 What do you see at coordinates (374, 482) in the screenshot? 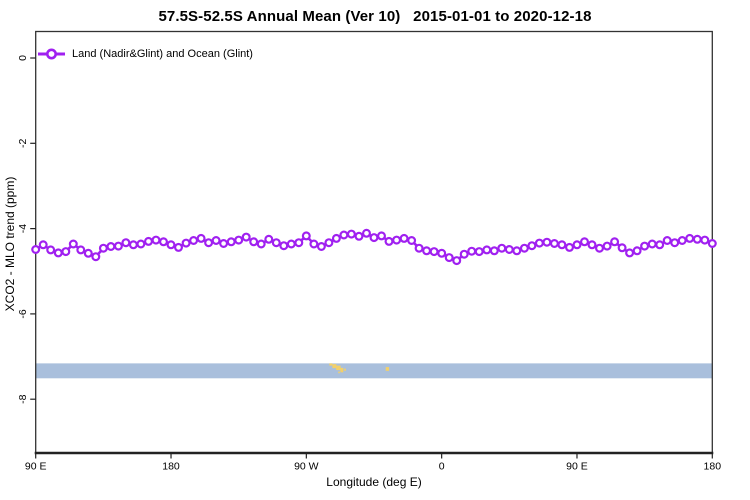
I see `x-axis-title: Longitude (deg E)` at bounding box center [374, 482].